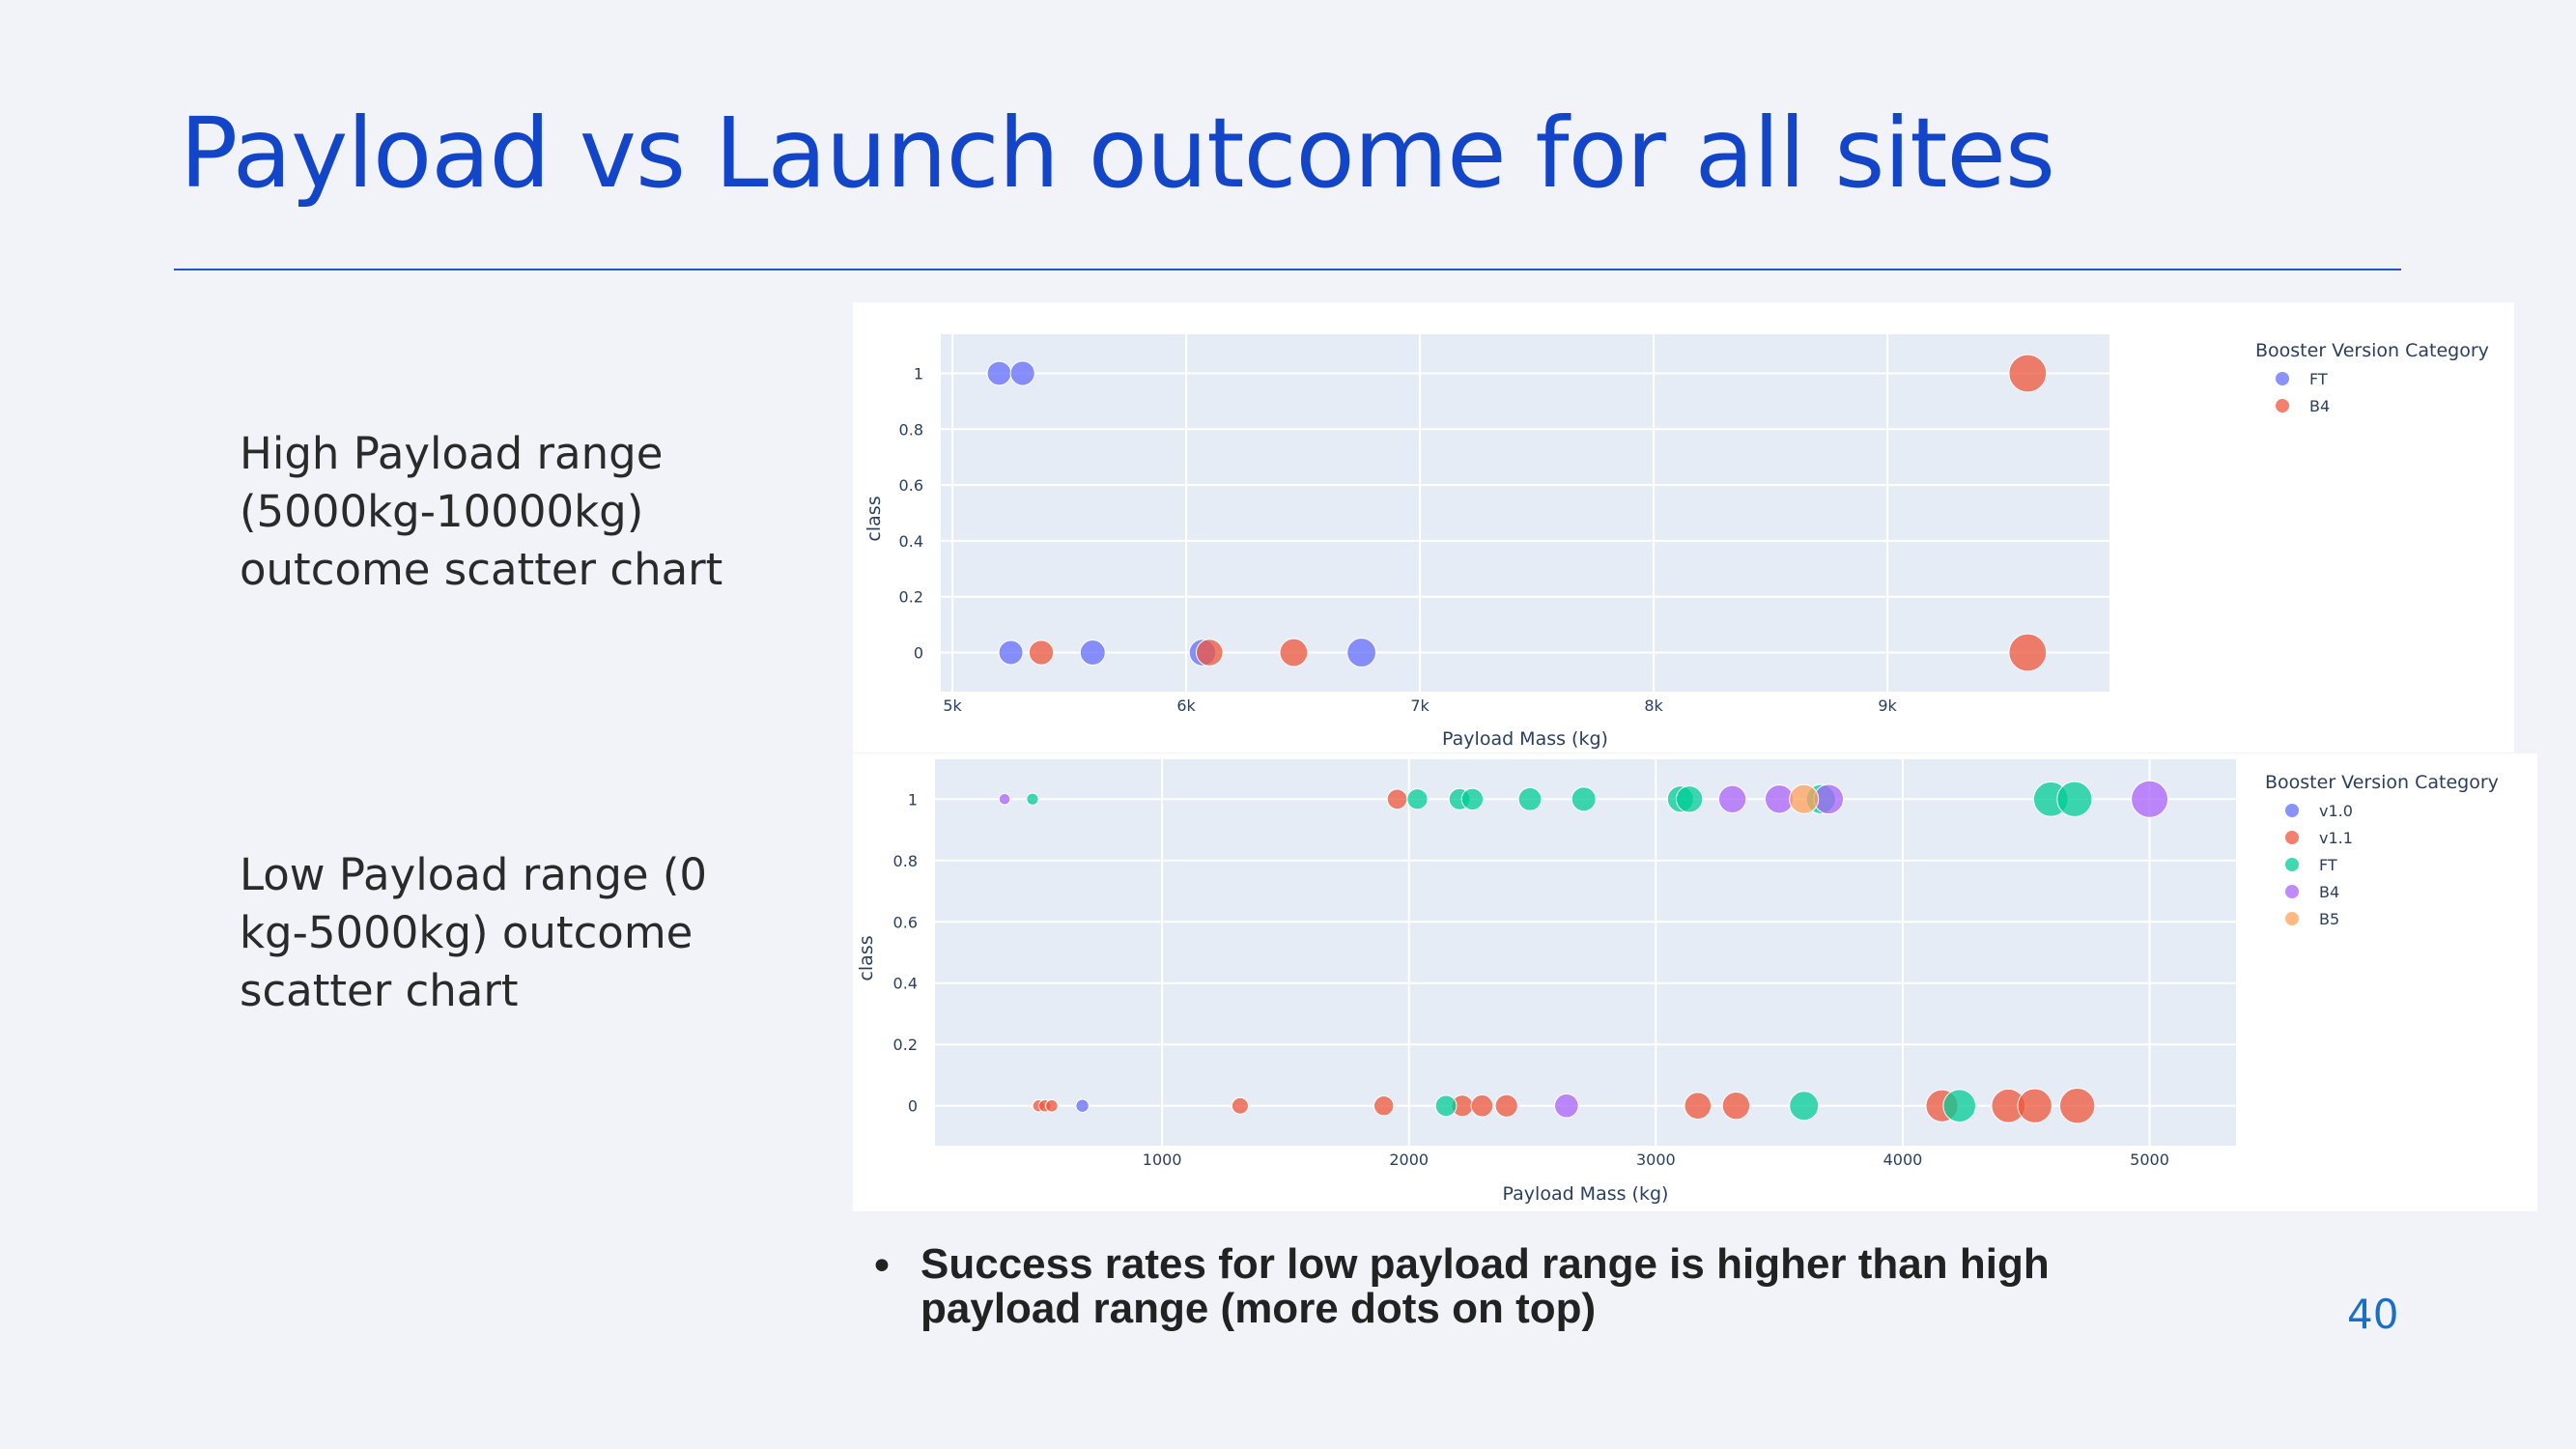 This screenshot has height=1449, width=2576. Describe the element at coordinates (1420, 705) in the screenshot. I see `x-tick-label: 7k` at that location.